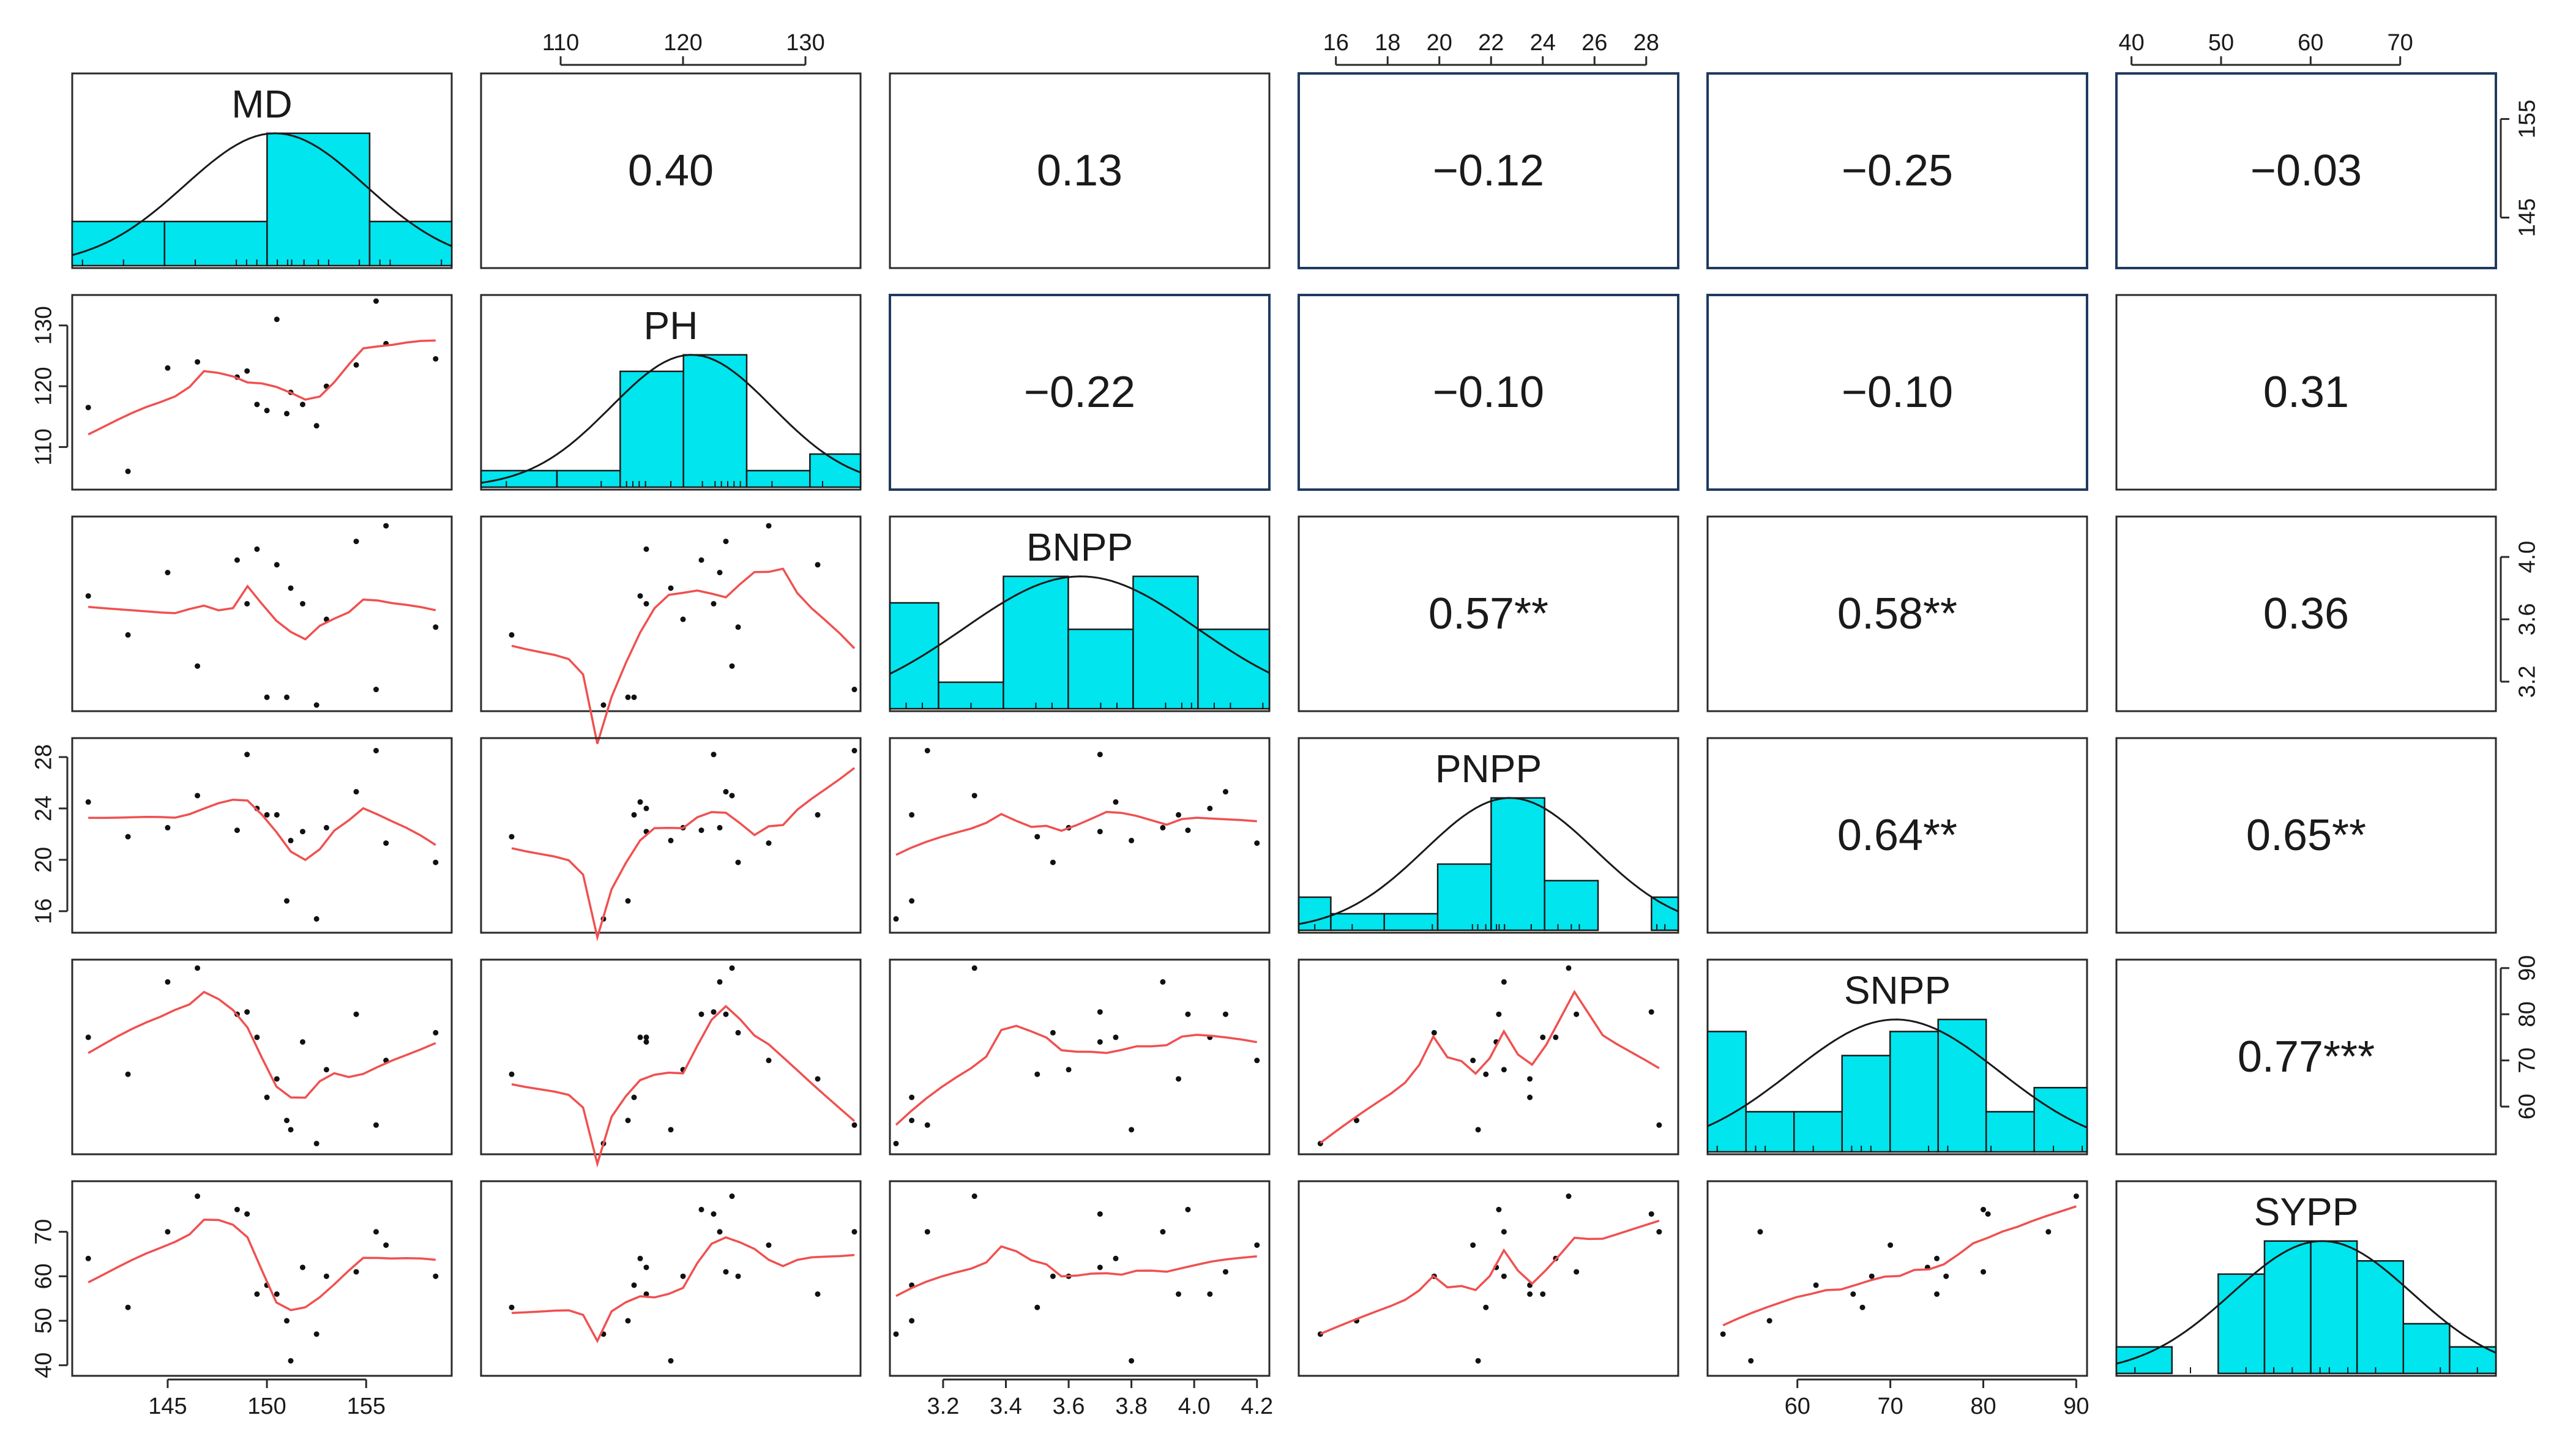 This screenshot has height=1456, width=2573. I want to click on tick-label-right-bnpp-2: 4.0, so click(2527, 557).